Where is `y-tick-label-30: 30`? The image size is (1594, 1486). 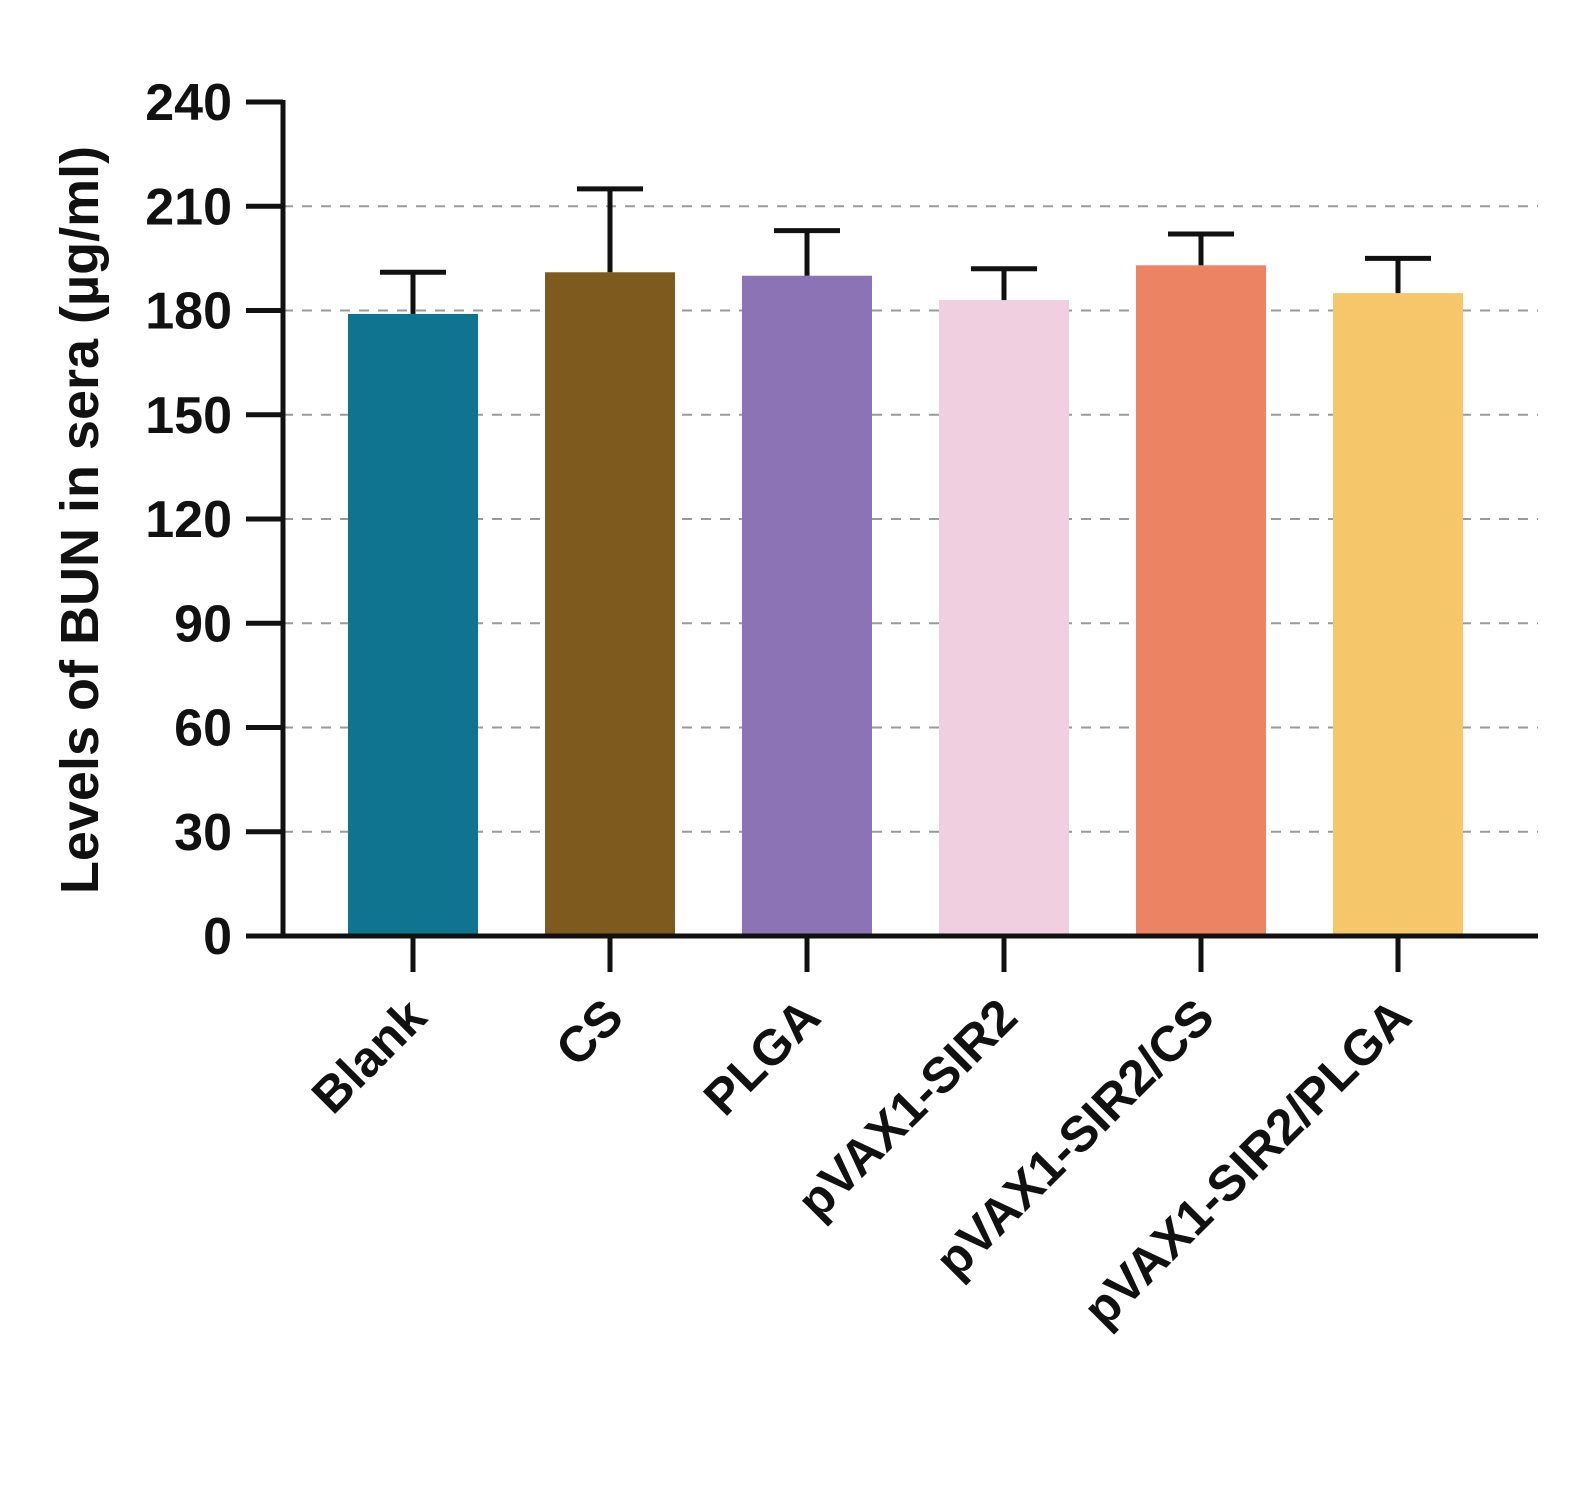
y-tick-label-30: 30 is located at coordinates (203, 833).